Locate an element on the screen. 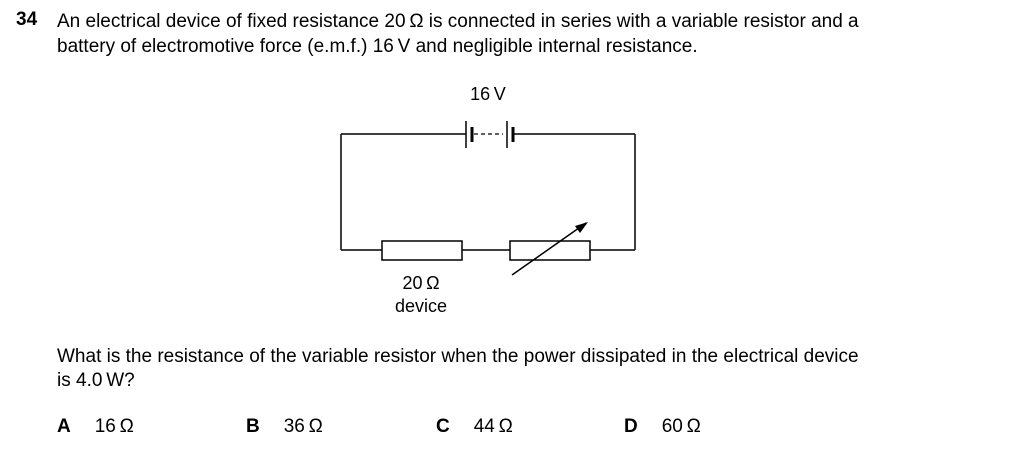 The width and height of the screenshot is (1024, 462). variable-resistor is located at coordinates (550, 250).